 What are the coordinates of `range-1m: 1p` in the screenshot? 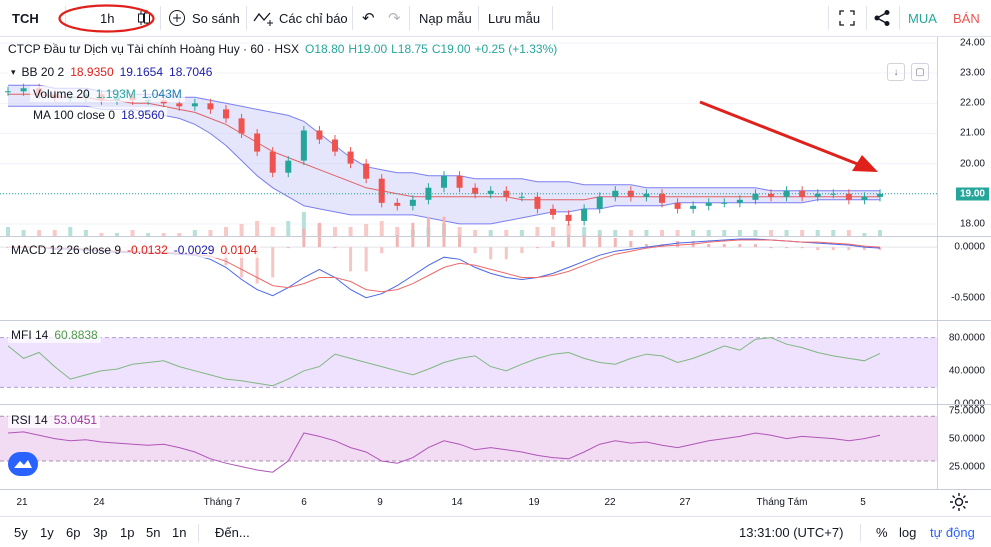 It's located at (127, 532).